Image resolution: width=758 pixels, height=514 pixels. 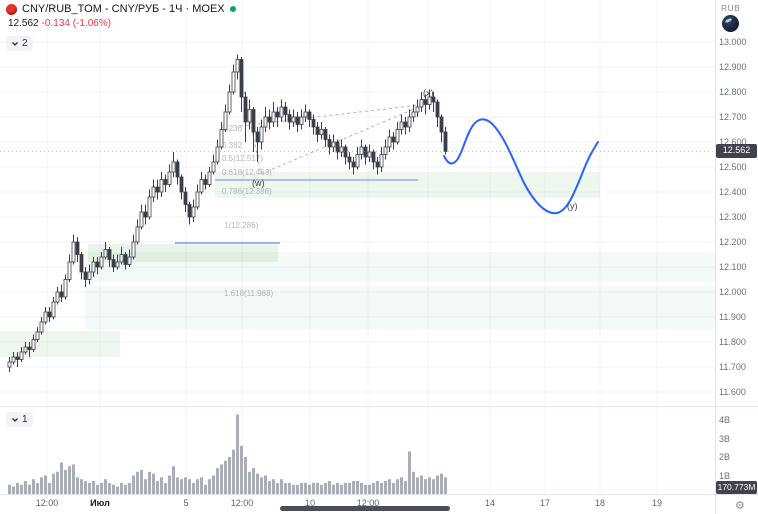 What do you see at coordinates (232, 145) in the screenshot?
I see `fib-label: 0.382` at bounding box center [232, 145].